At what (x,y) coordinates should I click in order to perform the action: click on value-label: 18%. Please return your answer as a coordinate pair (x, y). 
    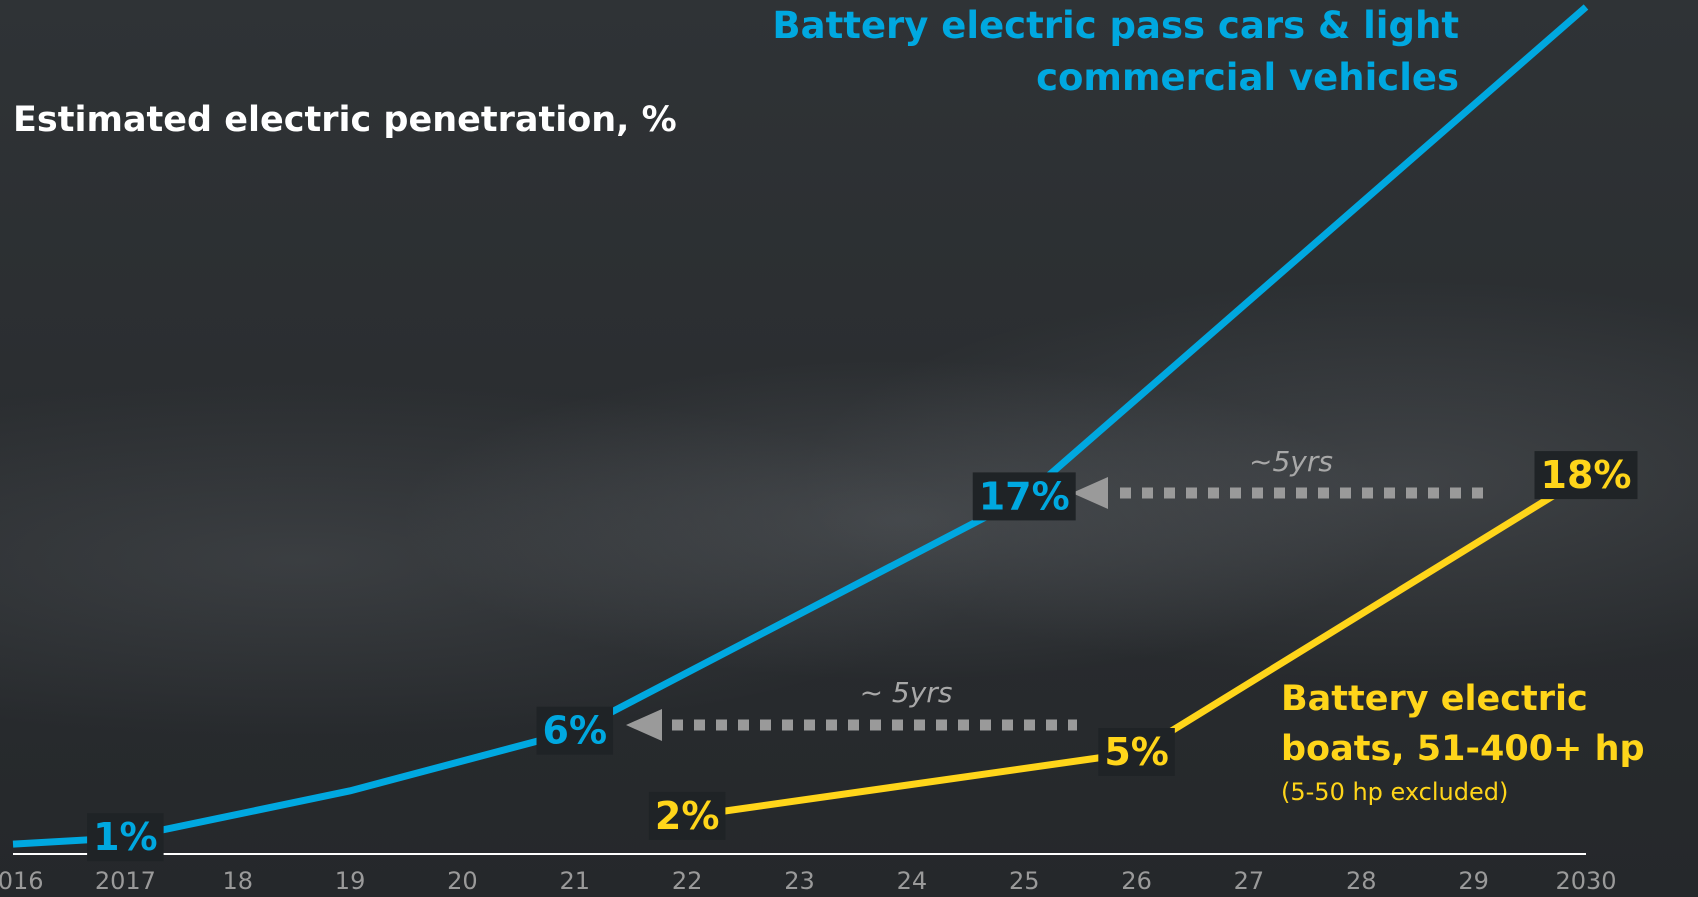
    Looking at the image, I should click on (1586, 475).